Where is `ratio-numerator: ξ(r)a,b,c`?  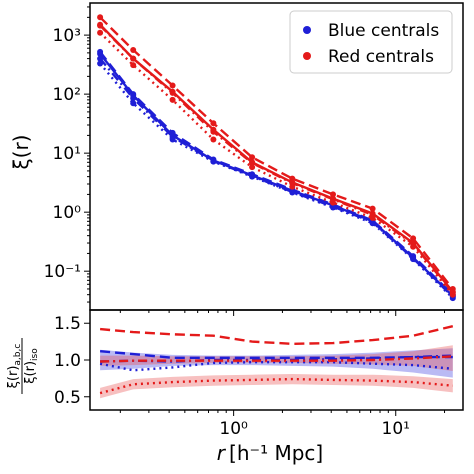 ratio-numerator: ξ(r)a,b,c is located at coordinates (14, 366).